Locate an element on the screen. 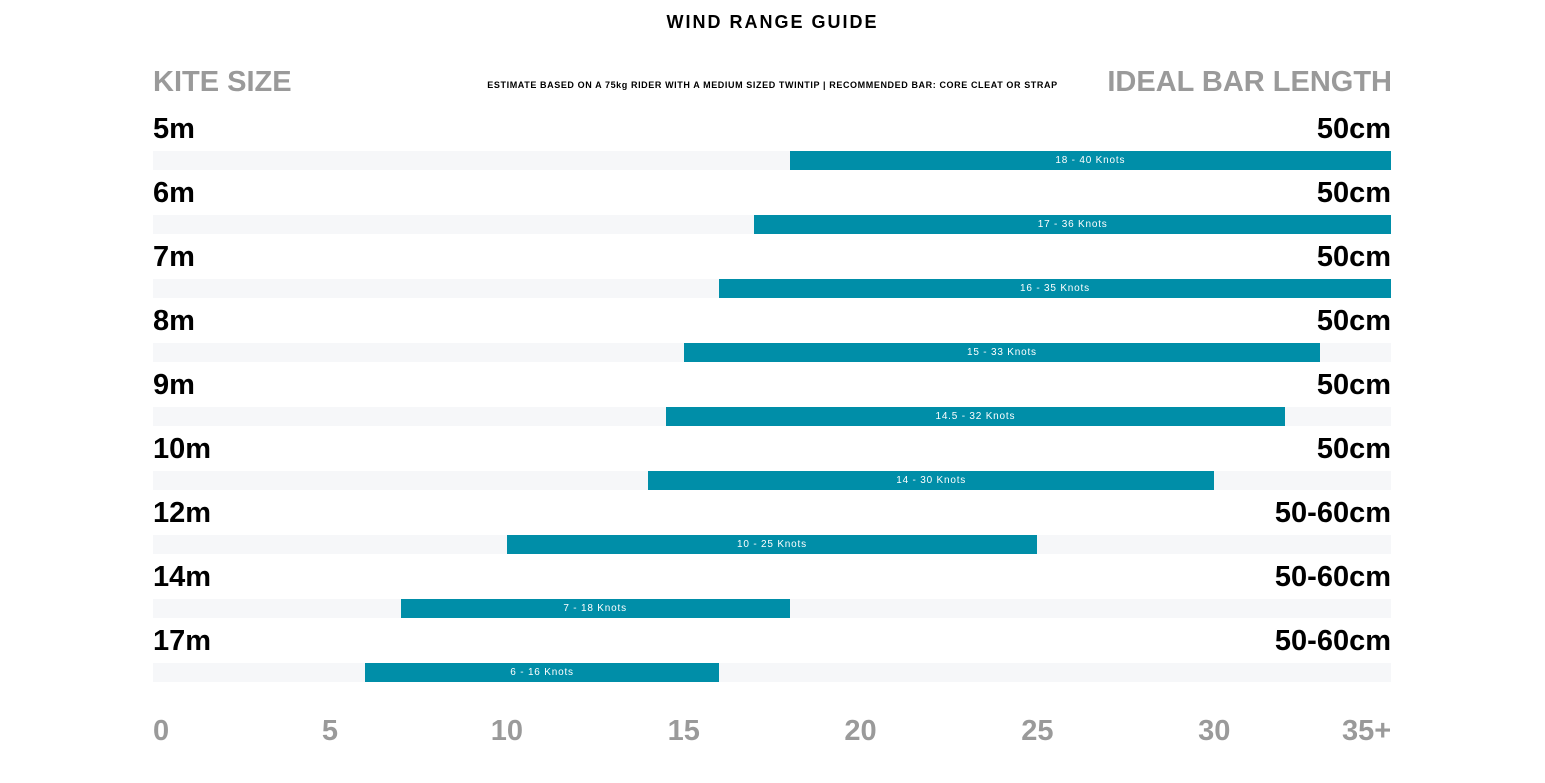  wind-range-bar: 17 - 36 Knots is located at coordinates (1072, 224).